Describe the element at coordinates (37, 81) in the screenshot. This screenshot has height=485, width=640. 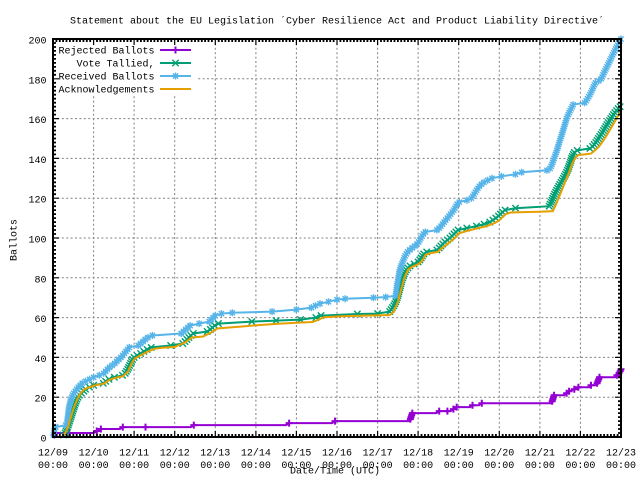
I see `svg-text: 180` at that location.